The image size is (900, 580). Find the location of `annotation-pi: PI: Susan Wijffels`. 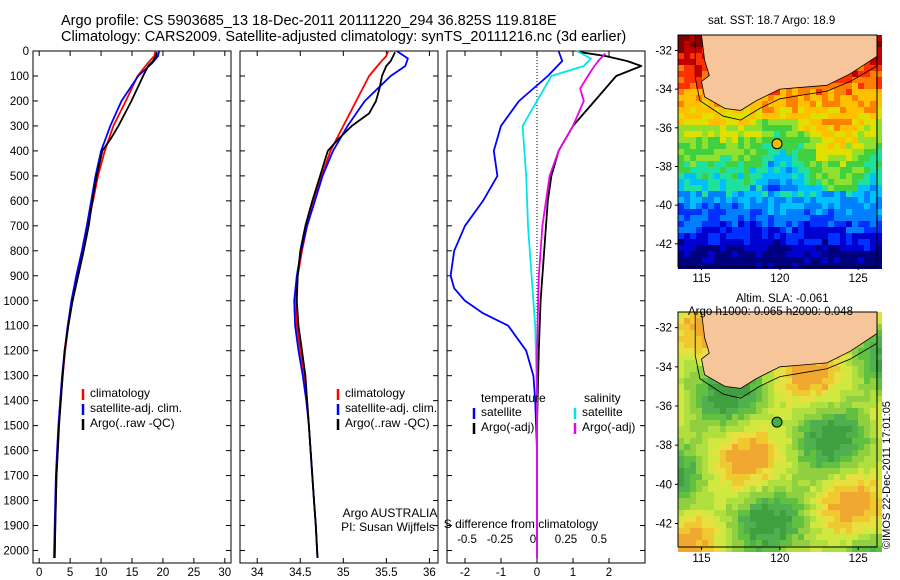

annotation-pi: PI: Susan Wijffels is located at coordinates (388, 527).